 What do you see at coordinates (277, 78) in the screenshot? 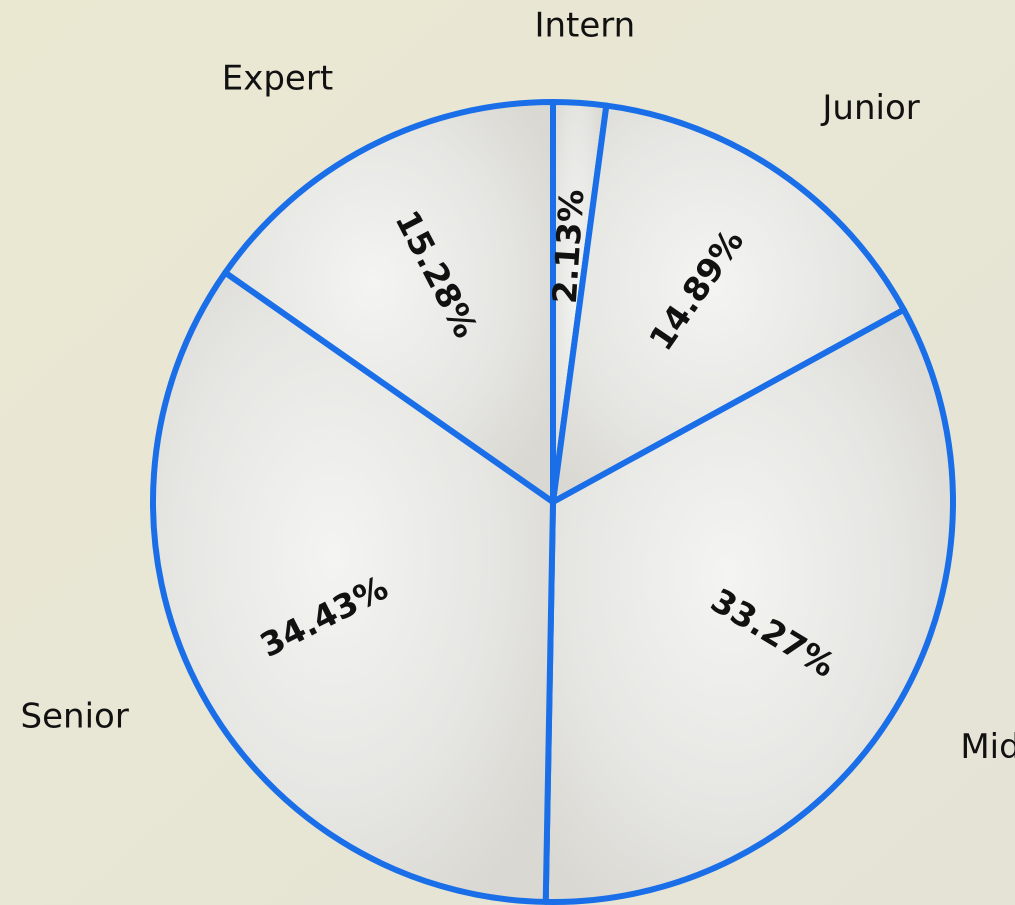
I see `category-label: Expert` at bounding box center [277, 78].